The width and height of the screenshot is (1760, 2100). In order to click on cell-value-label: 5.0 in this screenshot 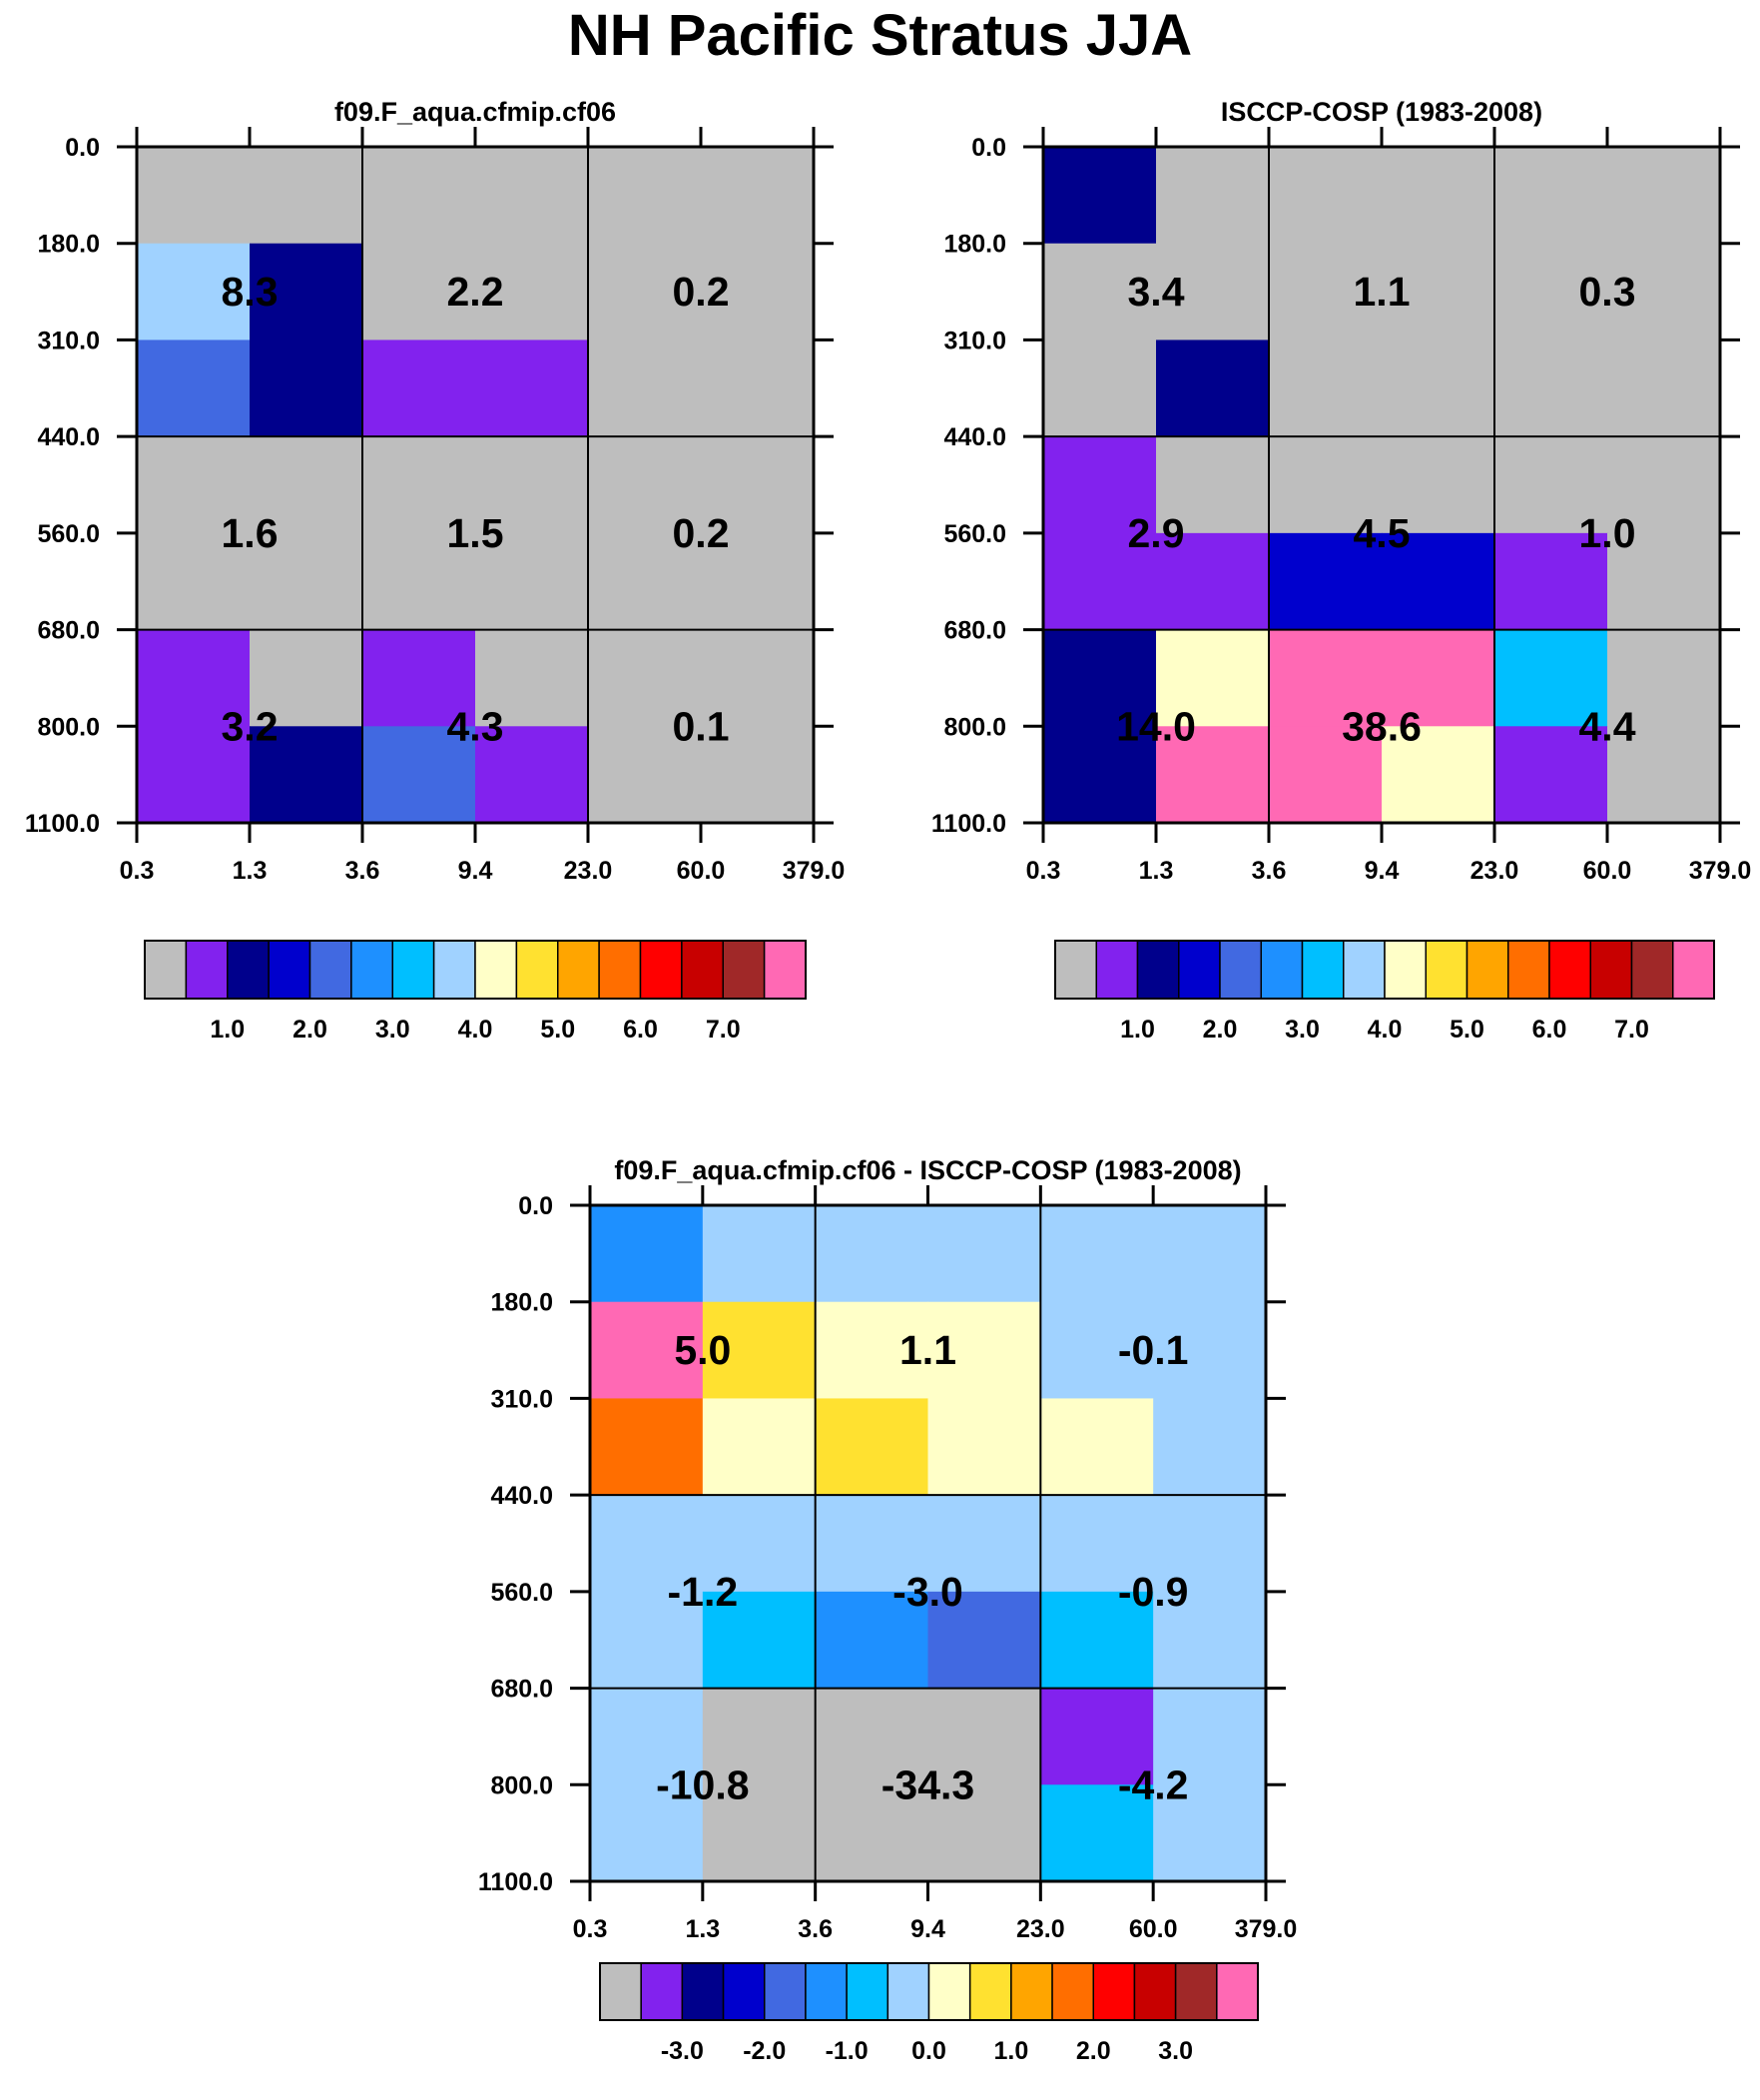, I will do `click(702, 1350)`.